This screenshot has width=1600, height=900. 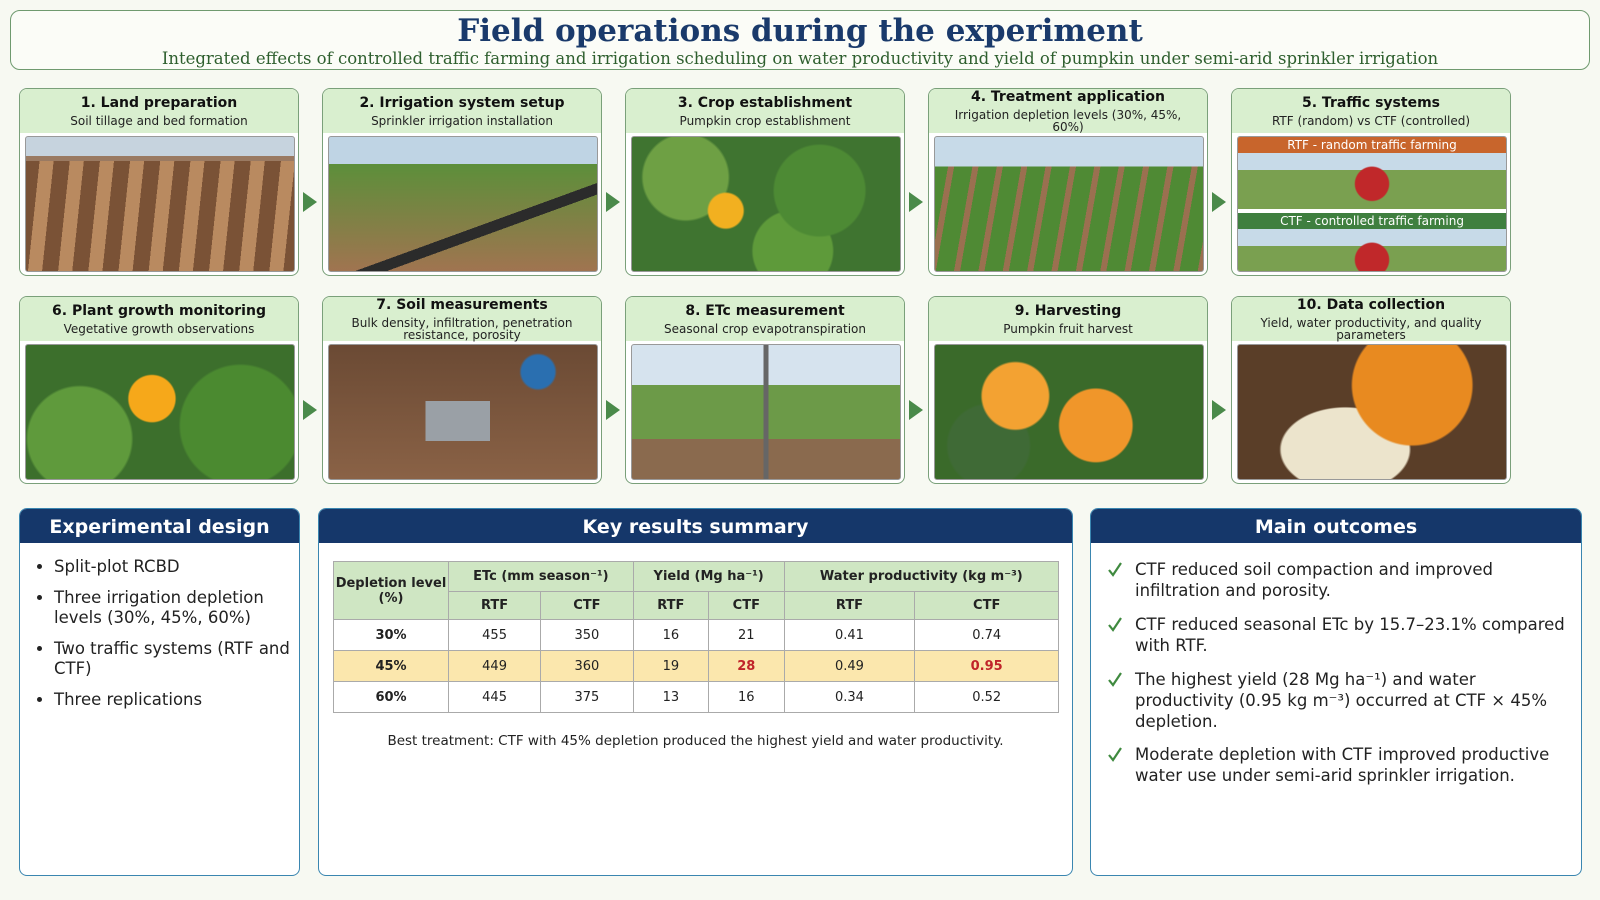 I want to click on table-cell: 0.52, so click(x=986, y=697).